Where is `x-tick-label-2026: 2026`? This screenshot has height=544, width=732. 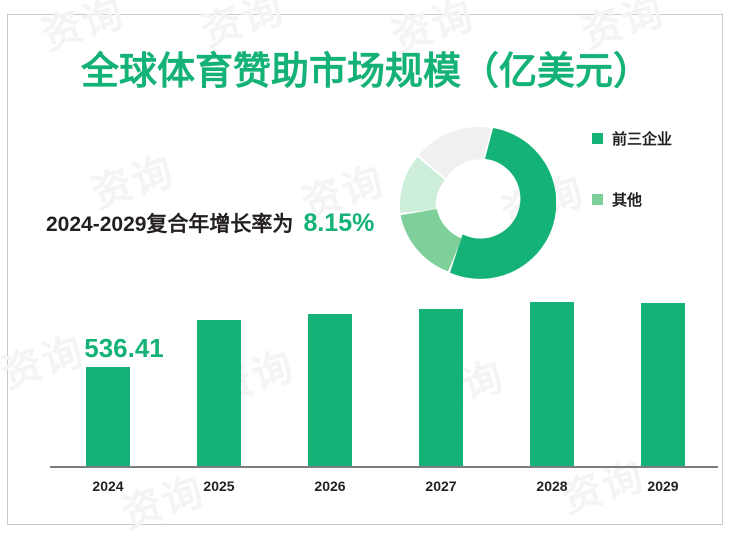 x-tick-label-2026: 2026 is located at coordinates (330, 486).